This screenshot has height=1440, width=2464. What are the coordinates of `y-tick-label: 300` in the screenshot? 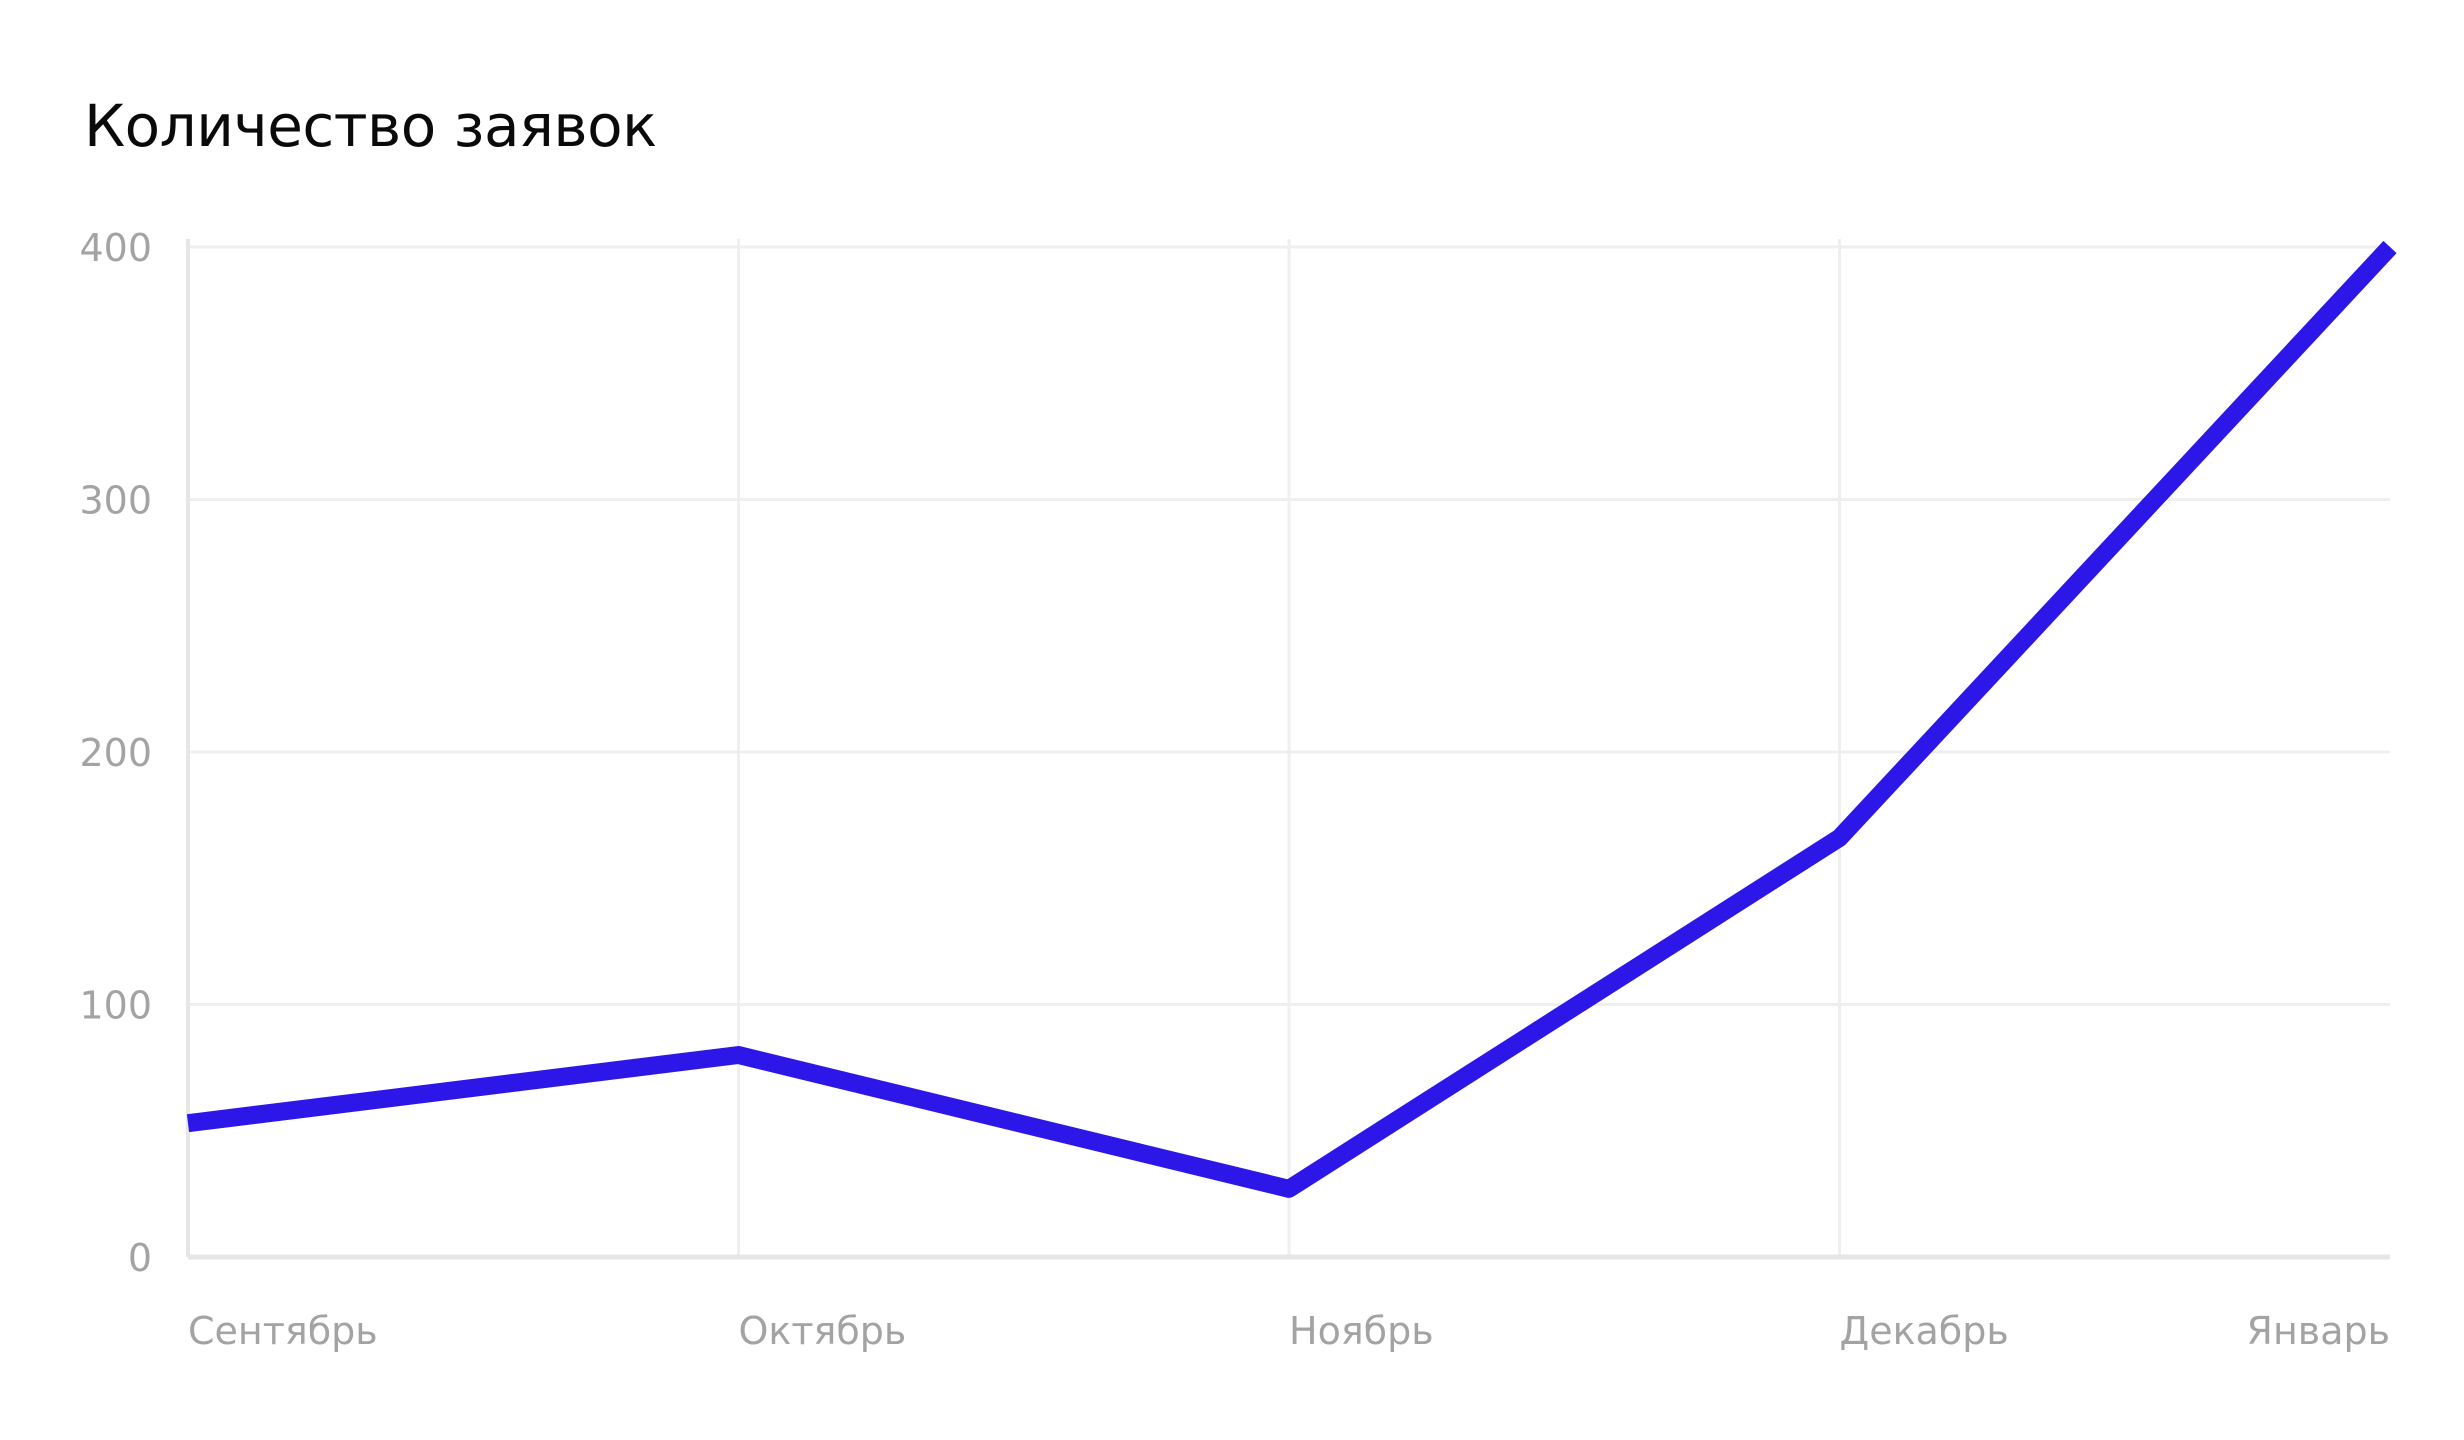 It's located at (115, 501).